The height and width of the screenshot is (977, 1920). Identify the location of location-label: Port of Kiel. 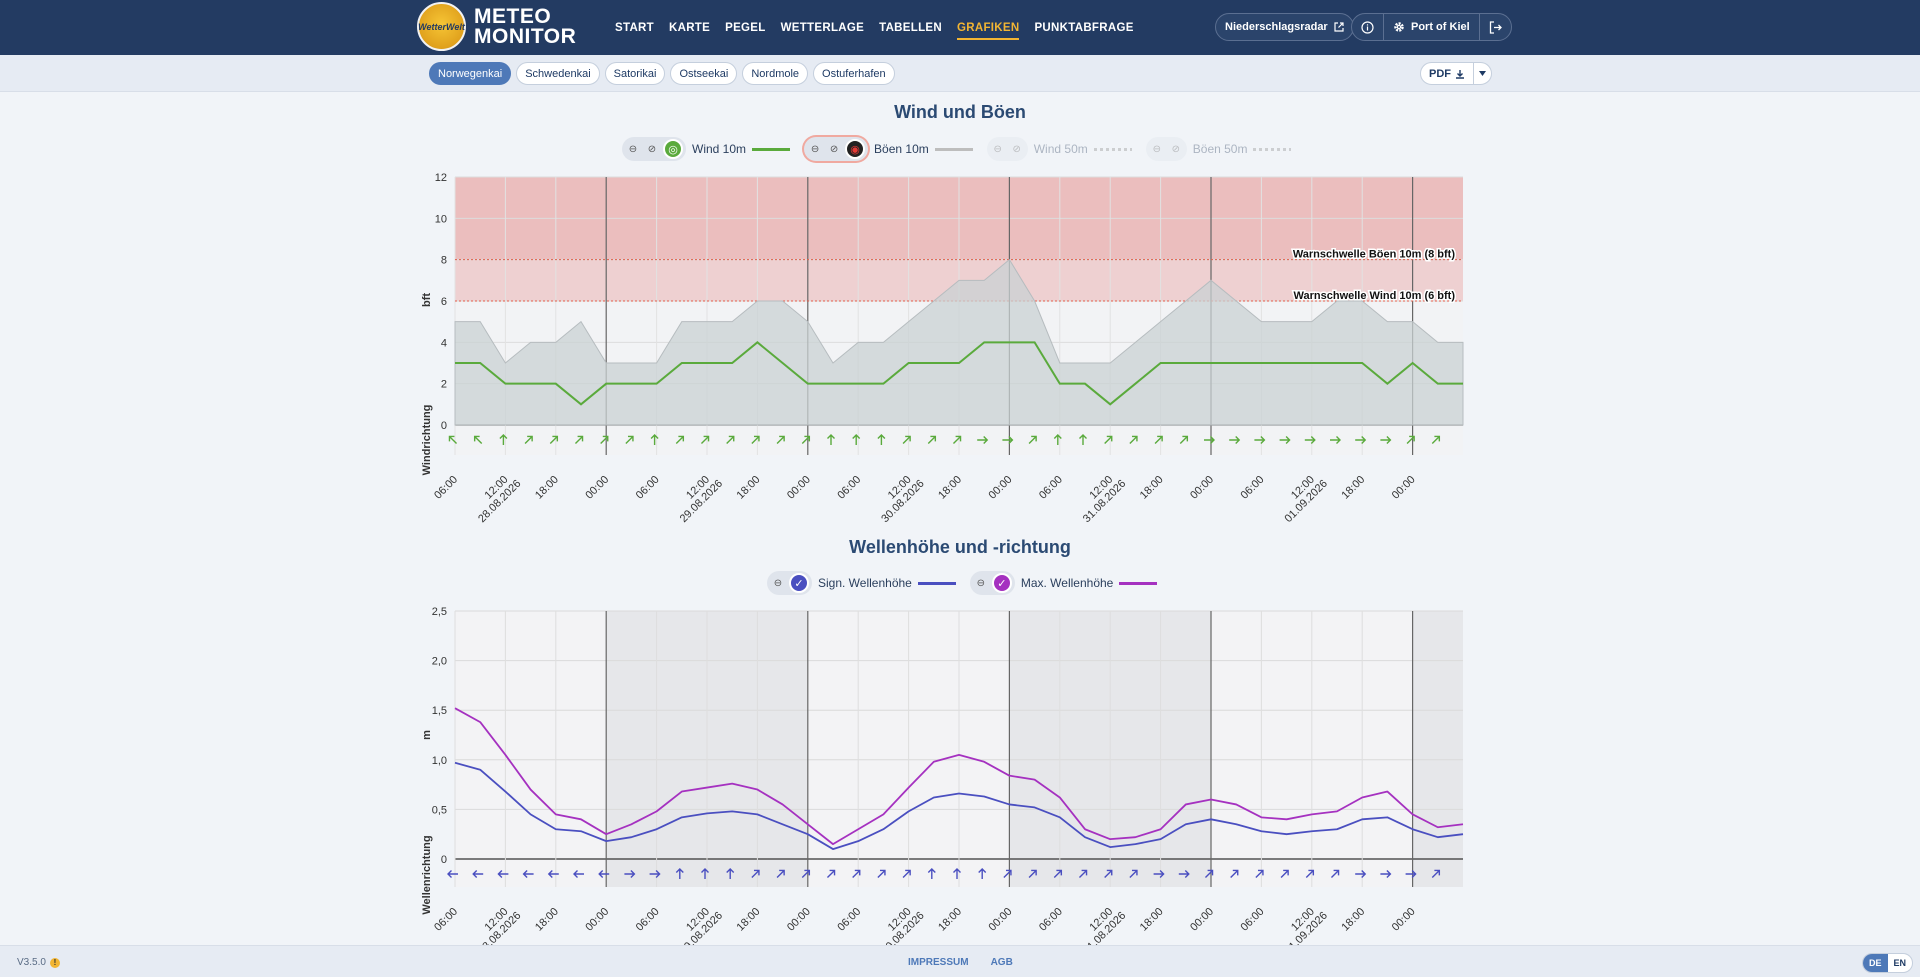
(1440, 27).